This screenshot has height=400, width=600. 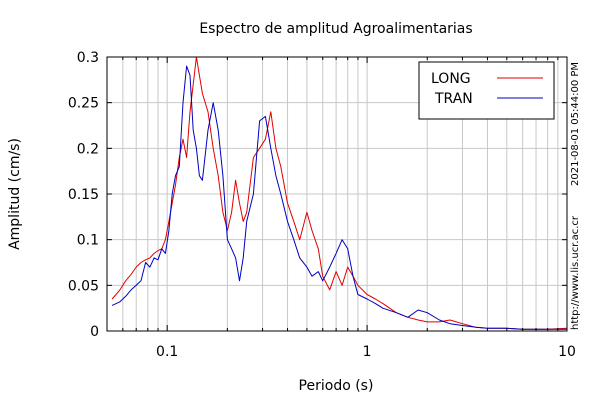 What do you see at coordinates (575, 123) in the screenshot?
I see `timestamp-label: 2021-08-01 05:44:00 PM` at bounding box center [575, 123].